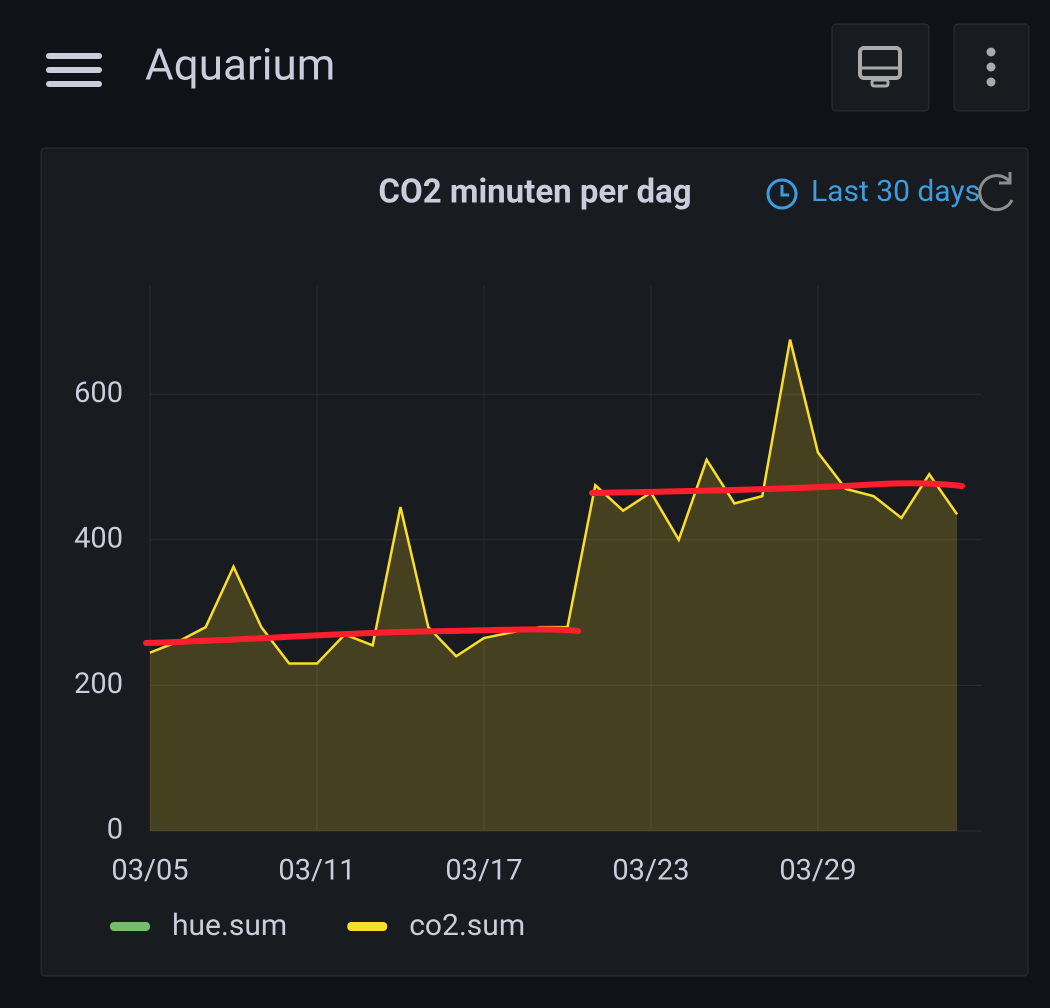 The width and height of the screenshot is (1050, 1008). I want to click on x-tick-label: 03/23, so click(650, 871).